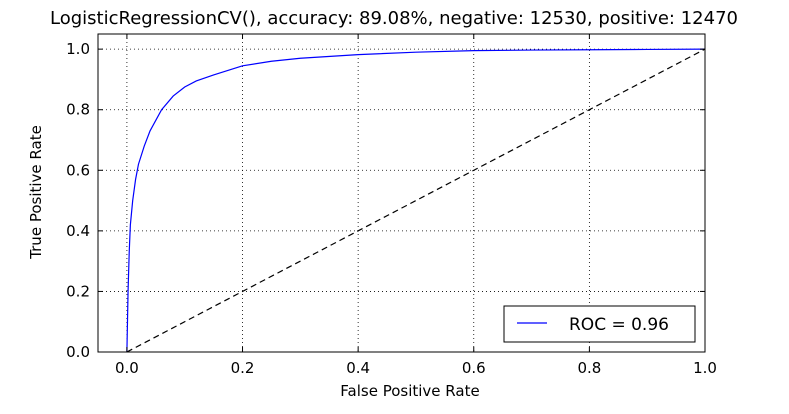  I want to click on x-tick-label: 0.2, so click(243, 368).